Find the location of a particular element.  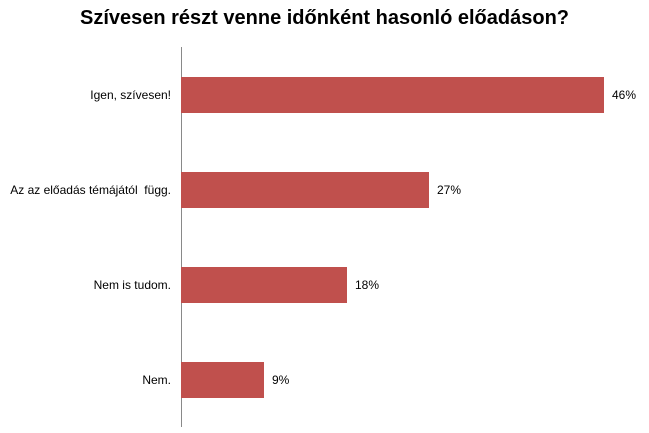

y-axis-line is located at coordinates (181, 237).